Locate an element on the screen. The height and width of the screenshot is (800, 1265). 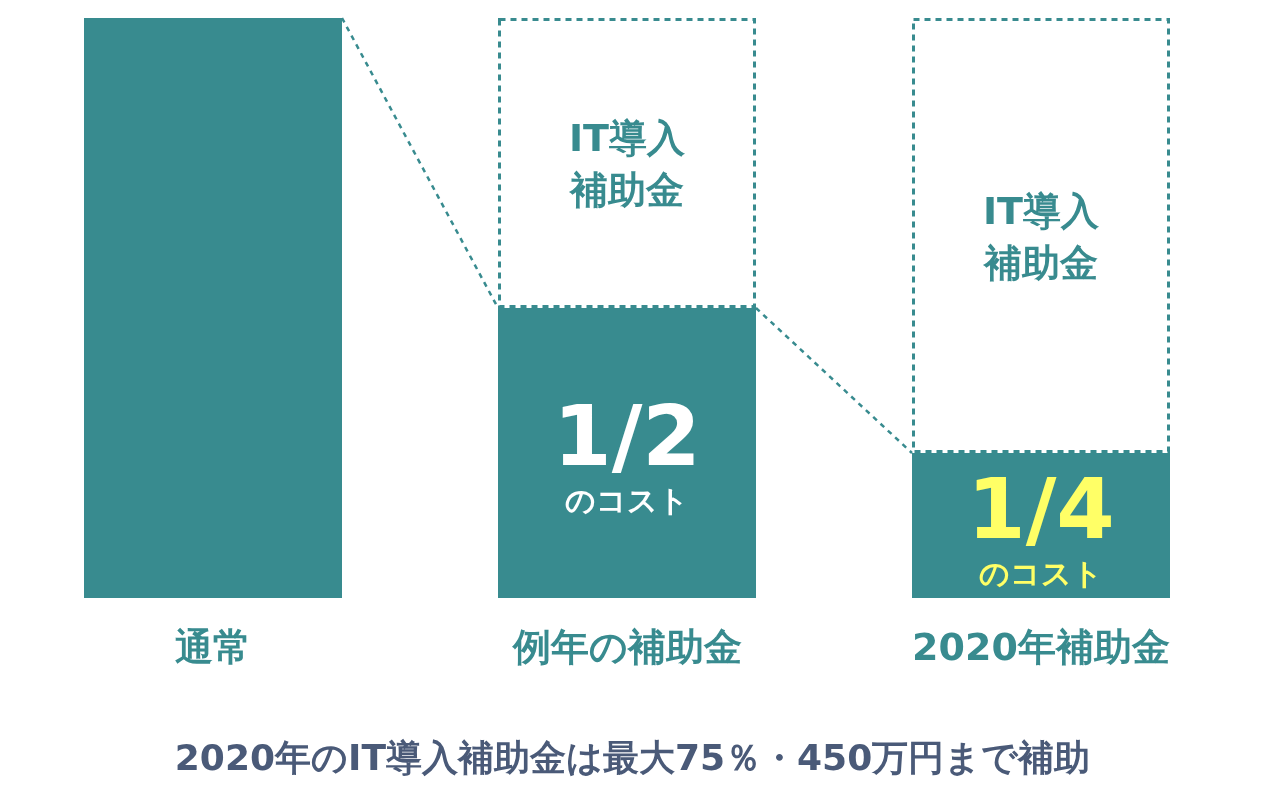
text: 1/4 is located at coordinates (1041, 508).